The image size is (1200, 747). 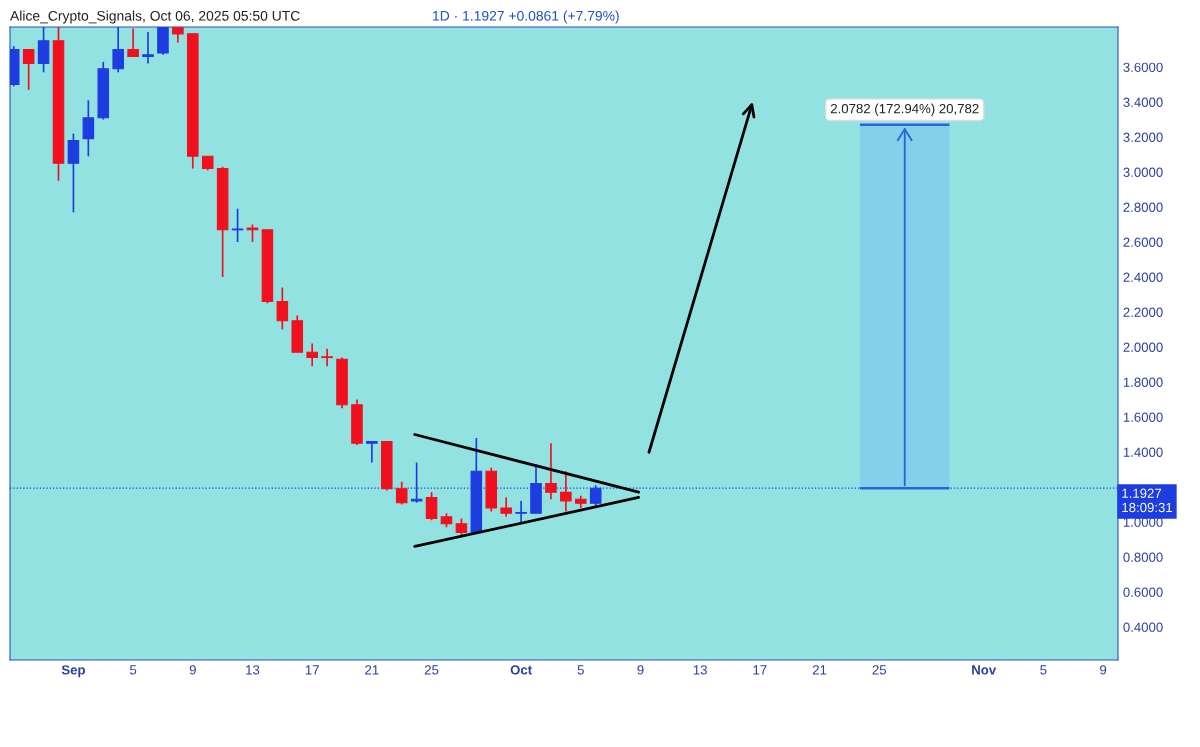 I want to click on y-tick-label: 3.0000, so click(x=1143, y=172).